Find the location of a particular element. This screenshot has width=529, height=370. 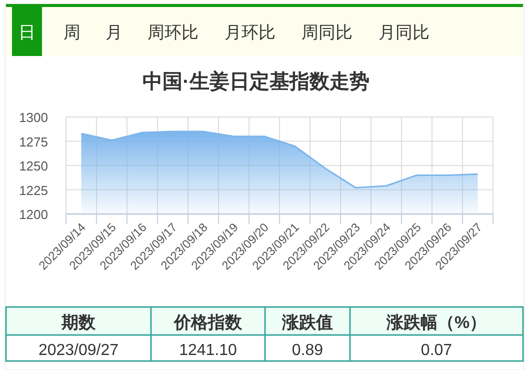

chart-title: 中国·生姜日定基指数走势 is located at coordinates (256, 81).